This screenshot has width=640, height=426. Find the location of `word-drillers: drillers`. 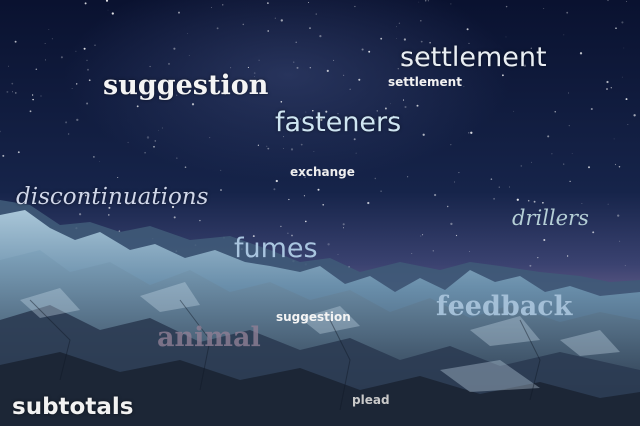

word-drillers: drillers is located at coordinates (550, 218).